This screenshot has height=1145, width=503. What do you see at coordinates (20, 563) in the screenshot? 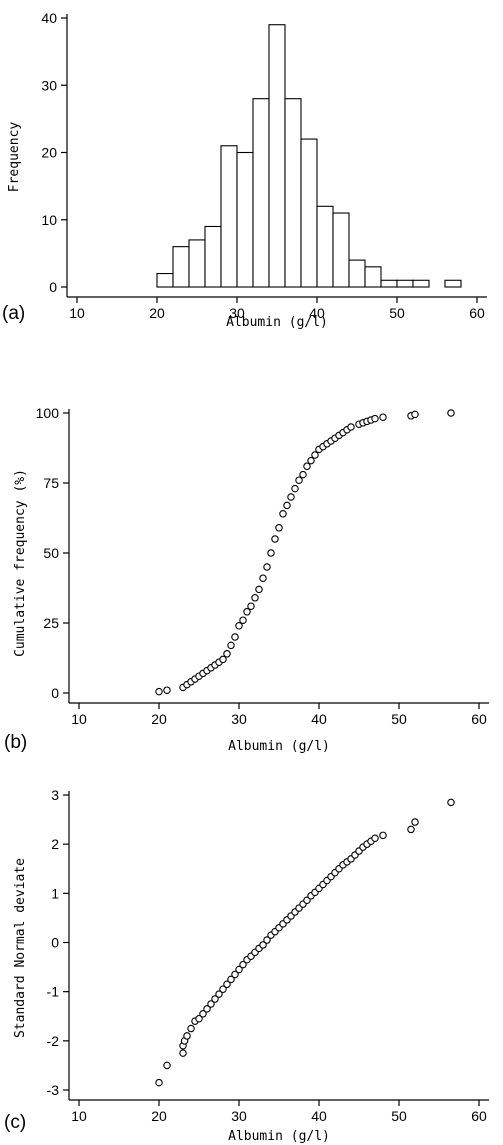
I see `y-axis-label: Cumulative frequency (%)` at bounding box center [20, 563].